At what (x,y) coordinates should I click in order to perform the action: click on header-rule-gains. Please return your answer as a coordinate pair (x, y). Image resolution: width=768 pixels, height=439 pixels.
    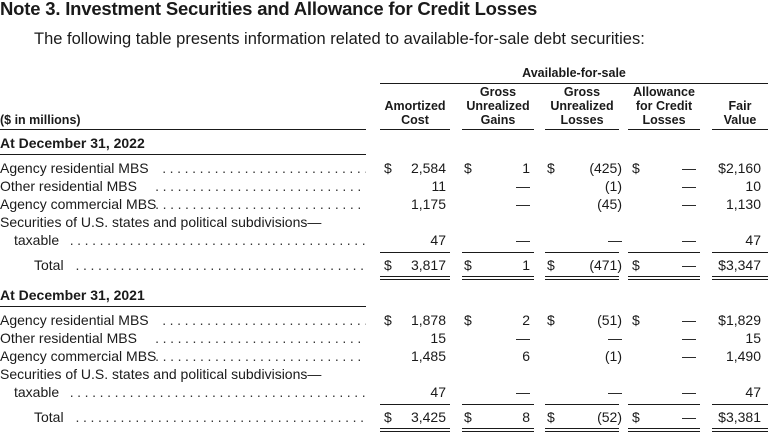
    Looking at the image, I should click on (498, 129).